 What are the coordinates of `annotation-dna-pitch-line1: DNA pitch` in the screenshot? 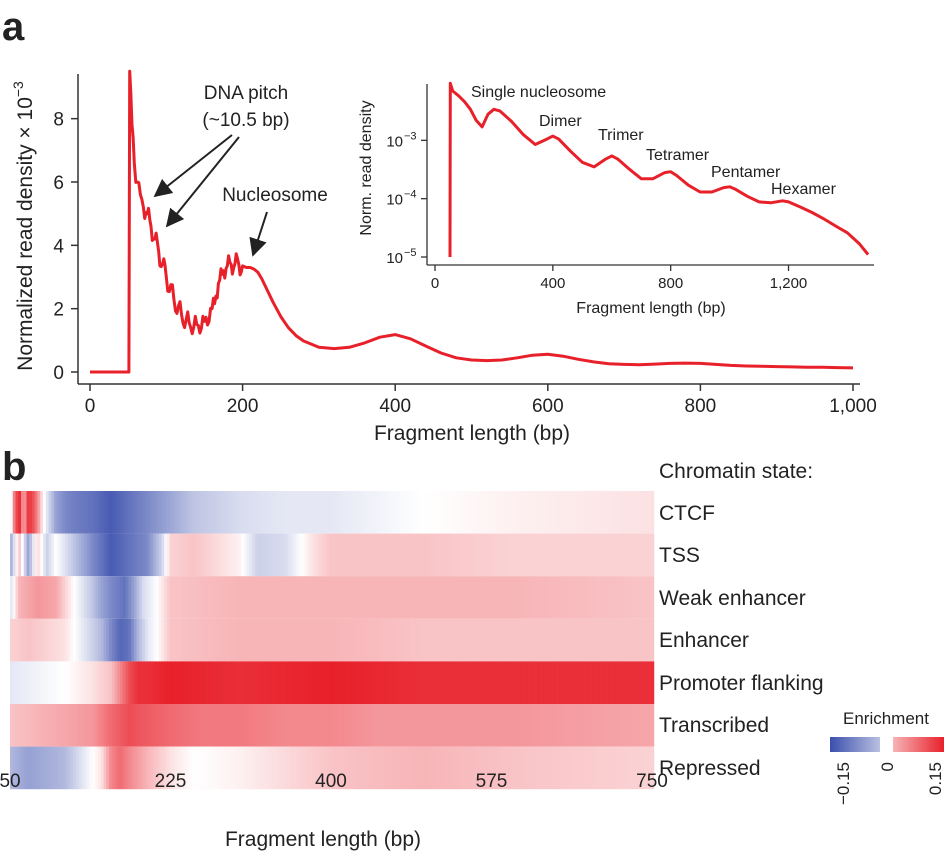 It's located at (246, 93).